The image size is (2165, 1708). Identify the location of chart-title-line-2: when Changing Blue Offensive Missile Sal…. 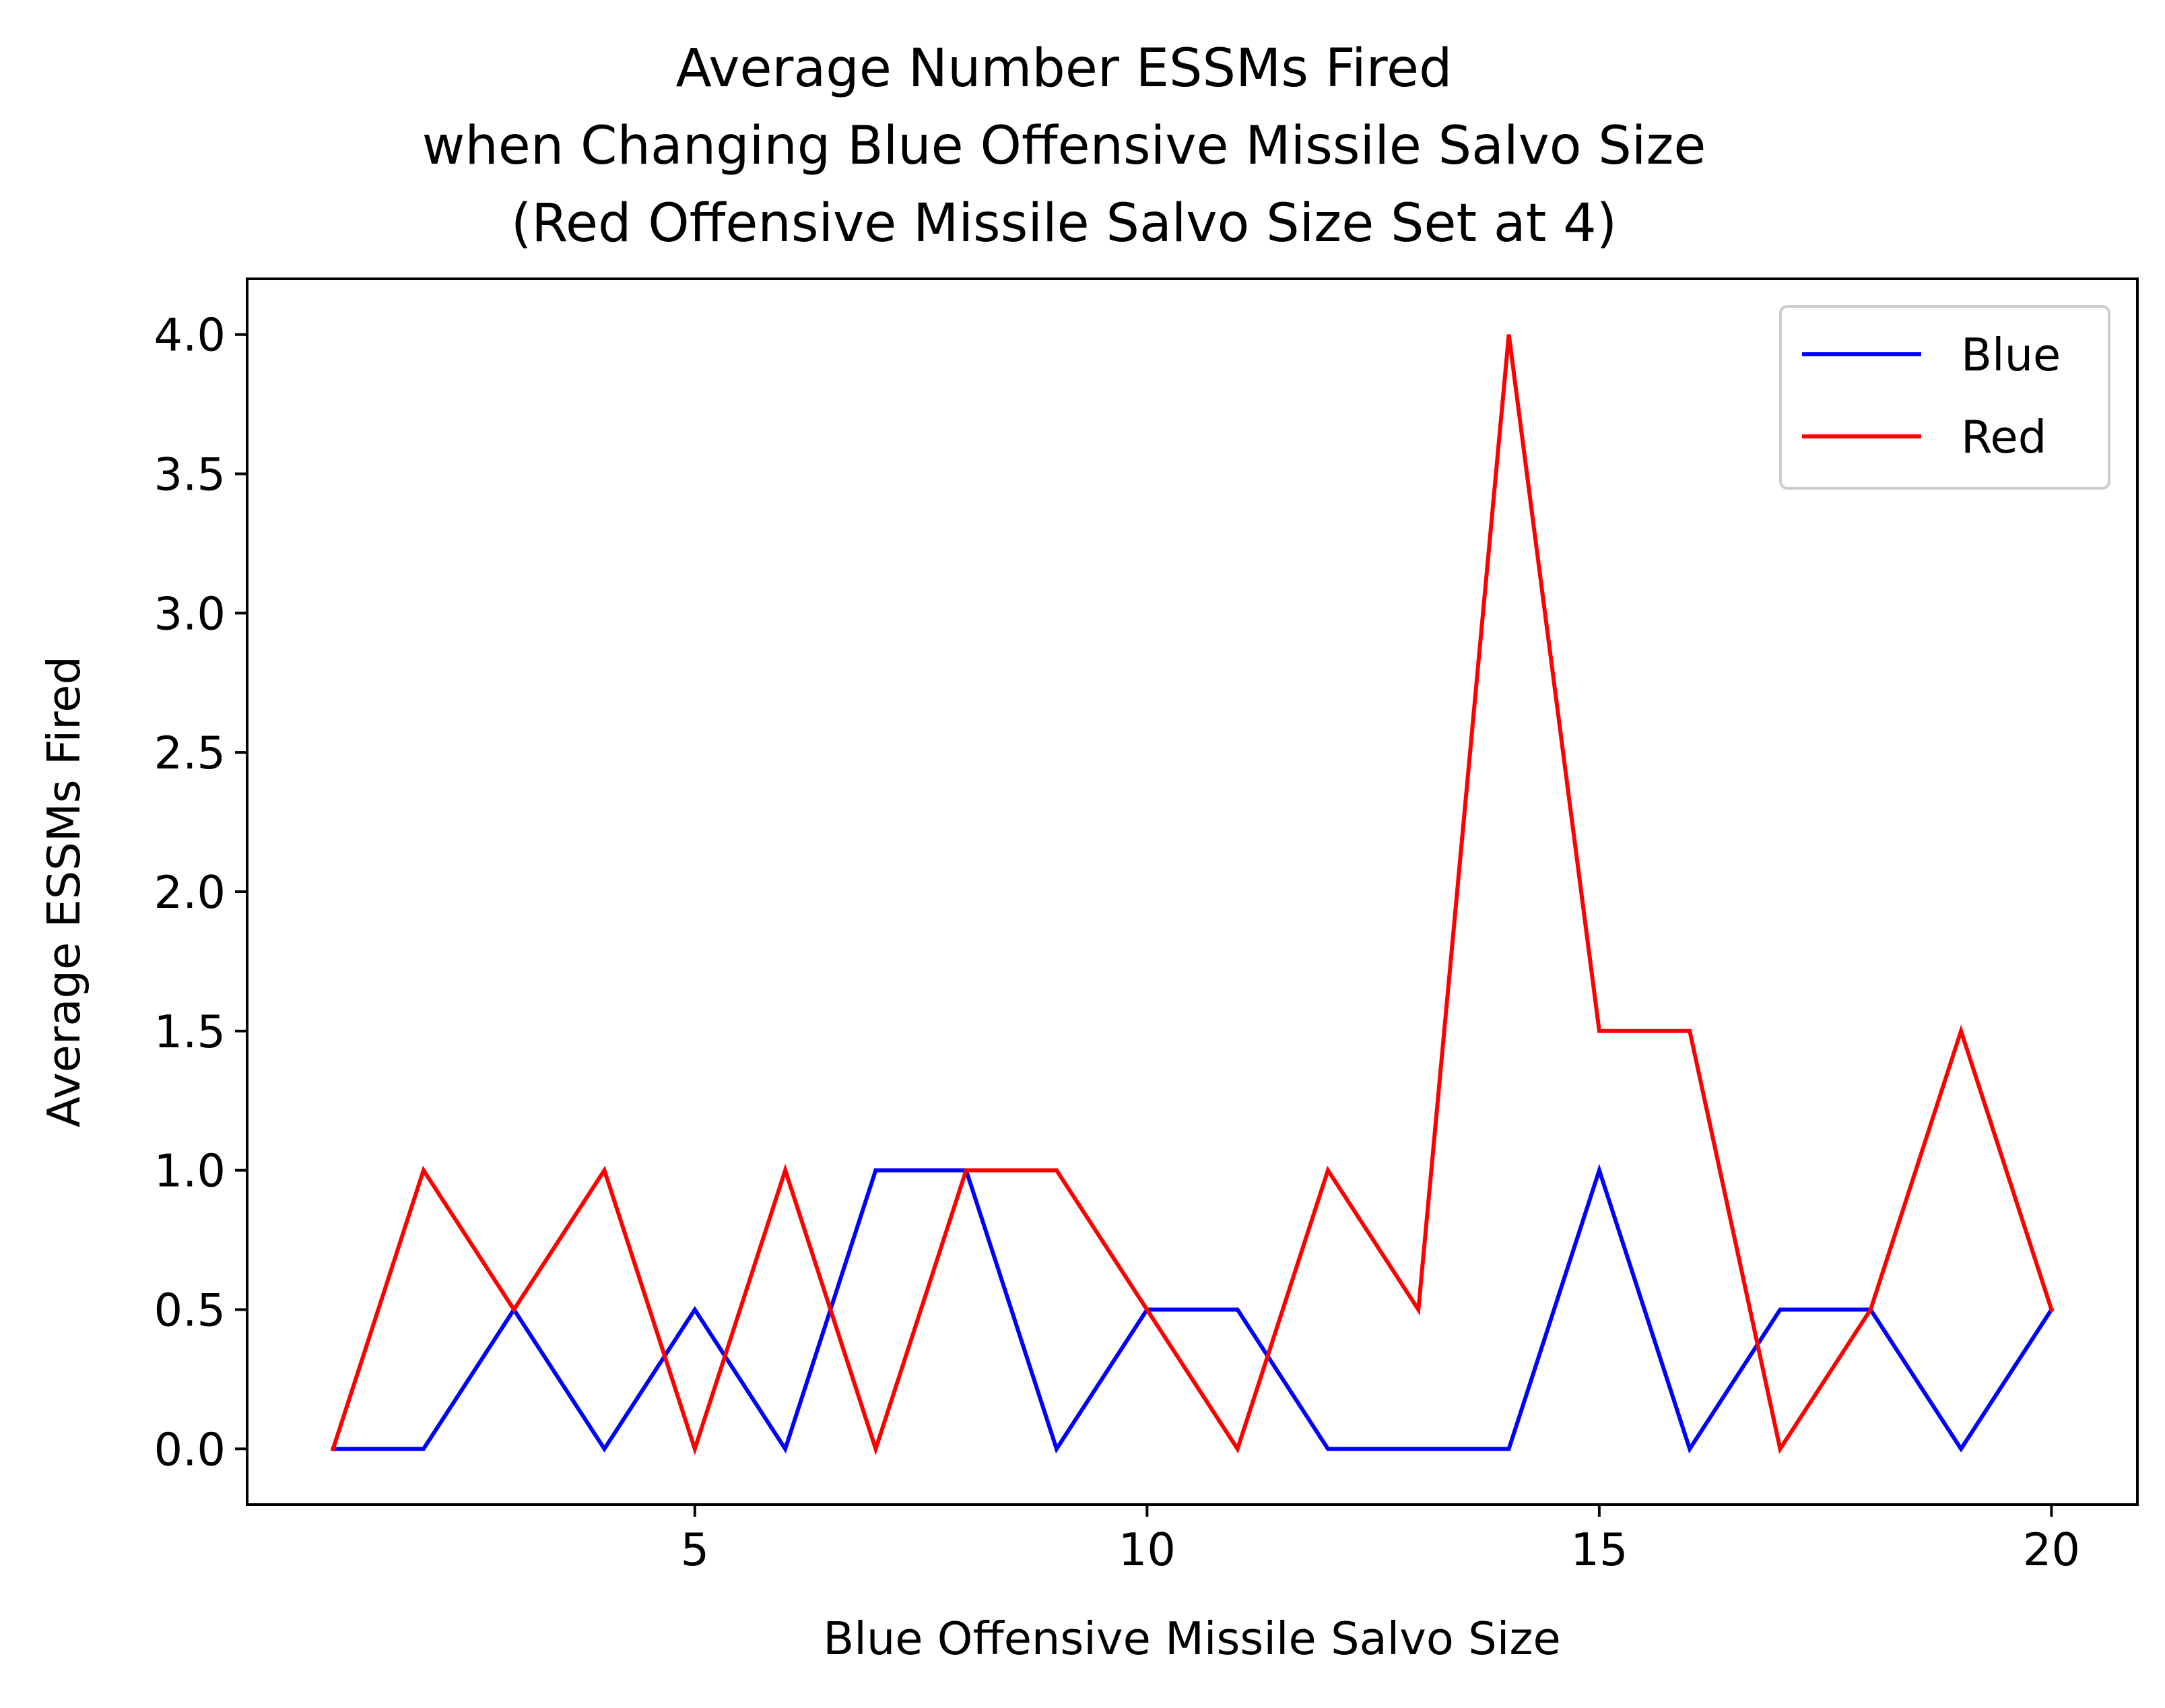
(1064, 146).